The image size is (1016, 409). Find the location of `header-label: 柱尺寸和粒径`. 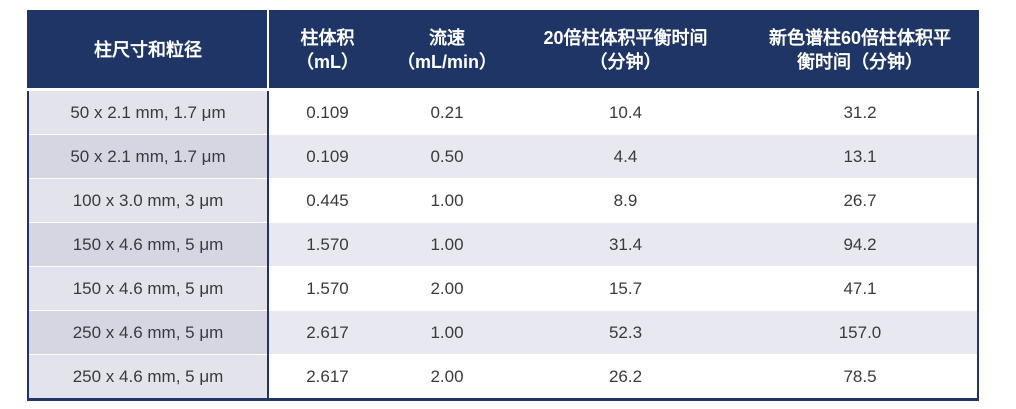

header-label: 柱尺寸和粒径 is located at coordinates (148, 49).